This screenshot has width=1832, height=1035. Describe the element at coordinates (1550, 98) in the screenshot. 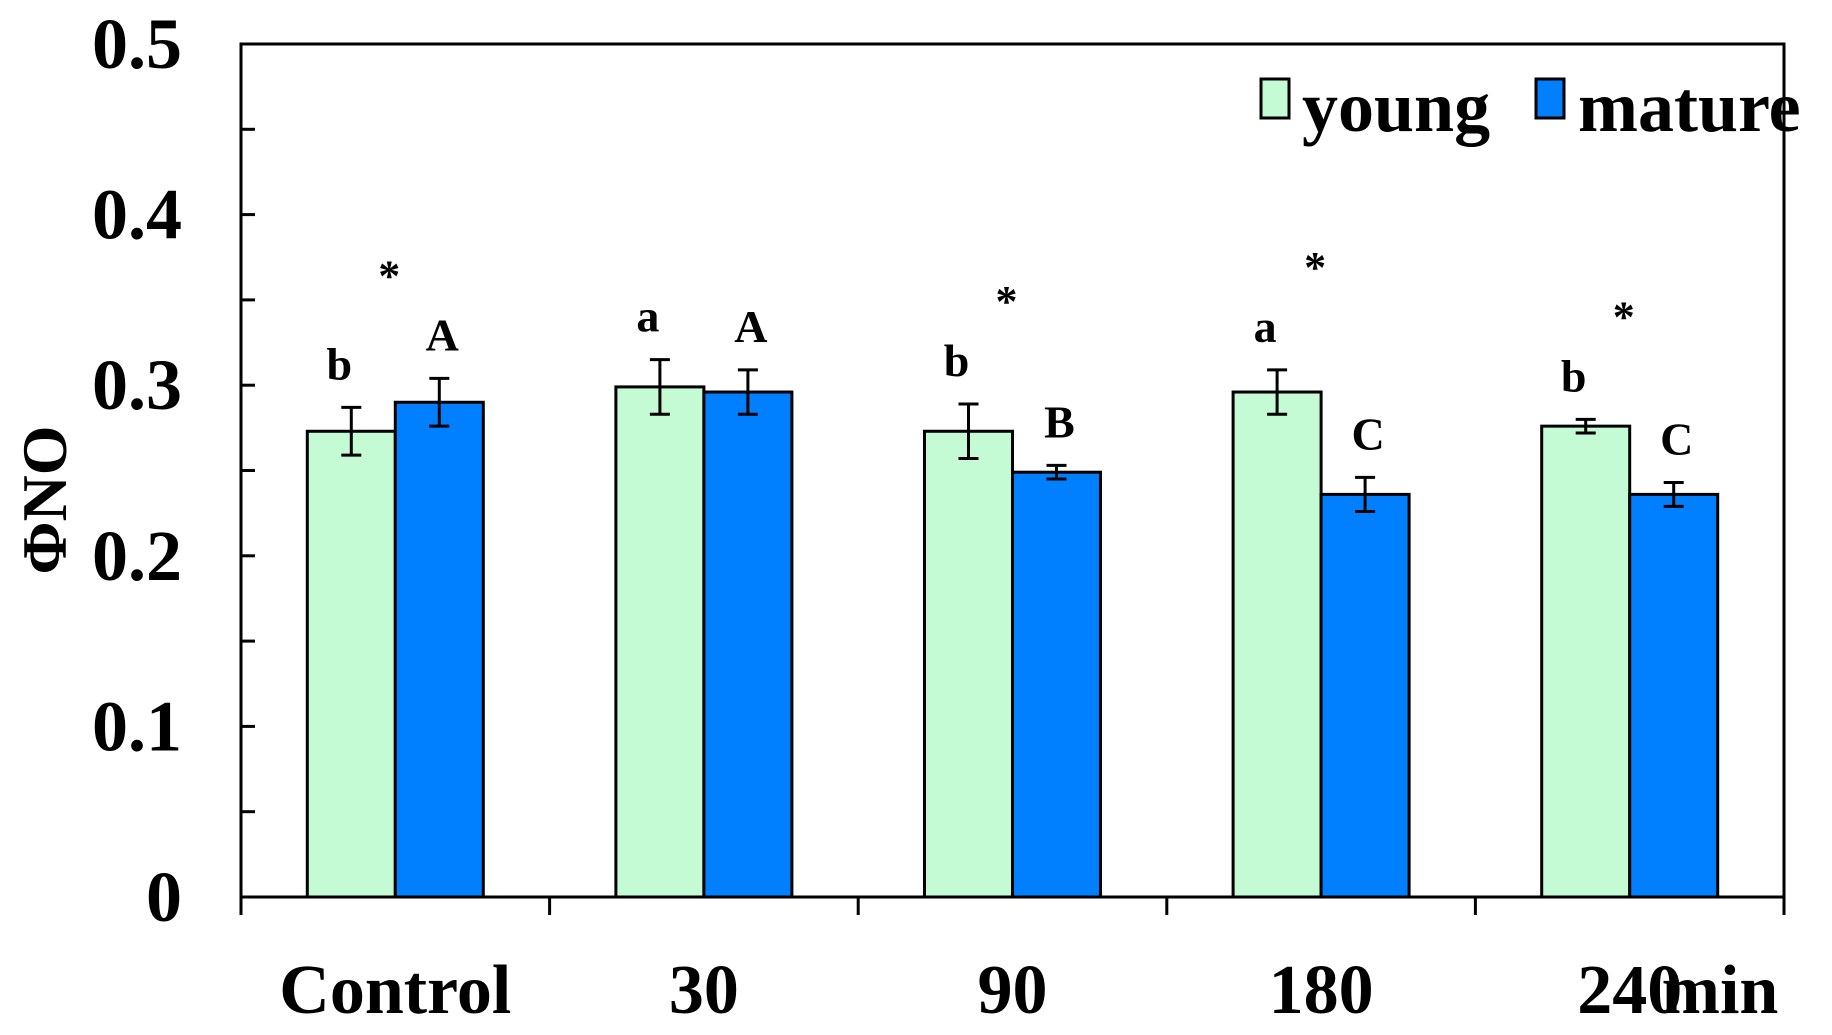

I see `legend-swatch-mature` at that location.